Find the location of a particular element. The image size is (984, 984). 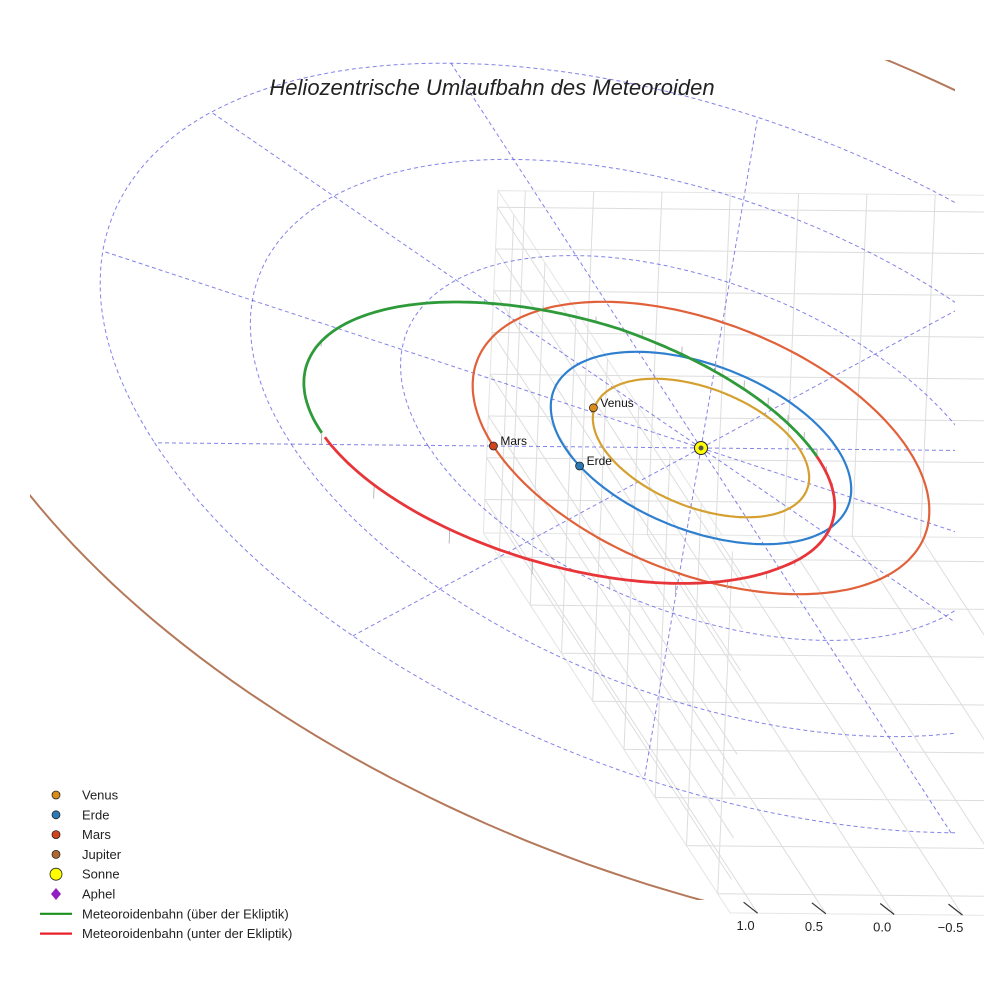

meteoroid-orbit-above is located at coordinates (560, 379).